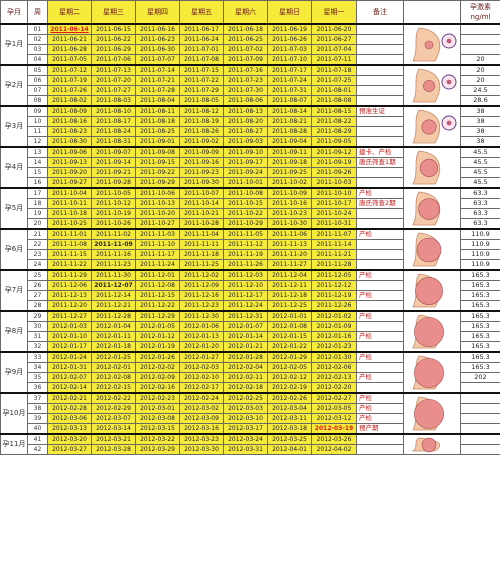 This screenshot has width=500, height=588. Describe the element at coordinates (245, 388) in the screenshot. I see `date-cell: 2012-02-18` at that location.